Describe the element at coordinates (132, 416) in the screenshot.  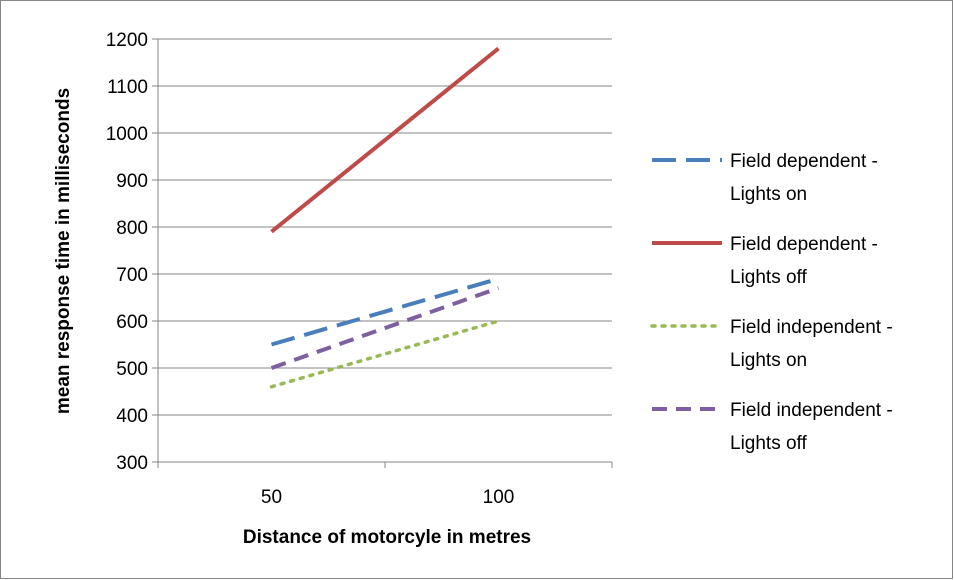
I see `y-tick-label: 400` at that location.